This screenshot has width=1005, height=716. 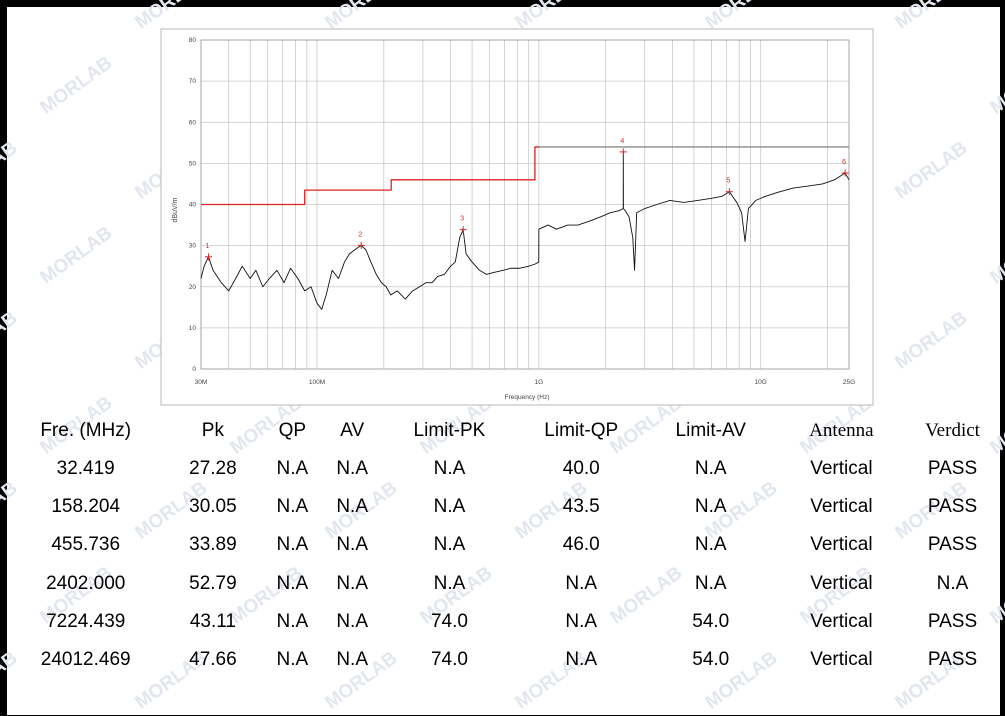 I want to click on cell-frequency: 24012.469, so click(x=85, y=660).